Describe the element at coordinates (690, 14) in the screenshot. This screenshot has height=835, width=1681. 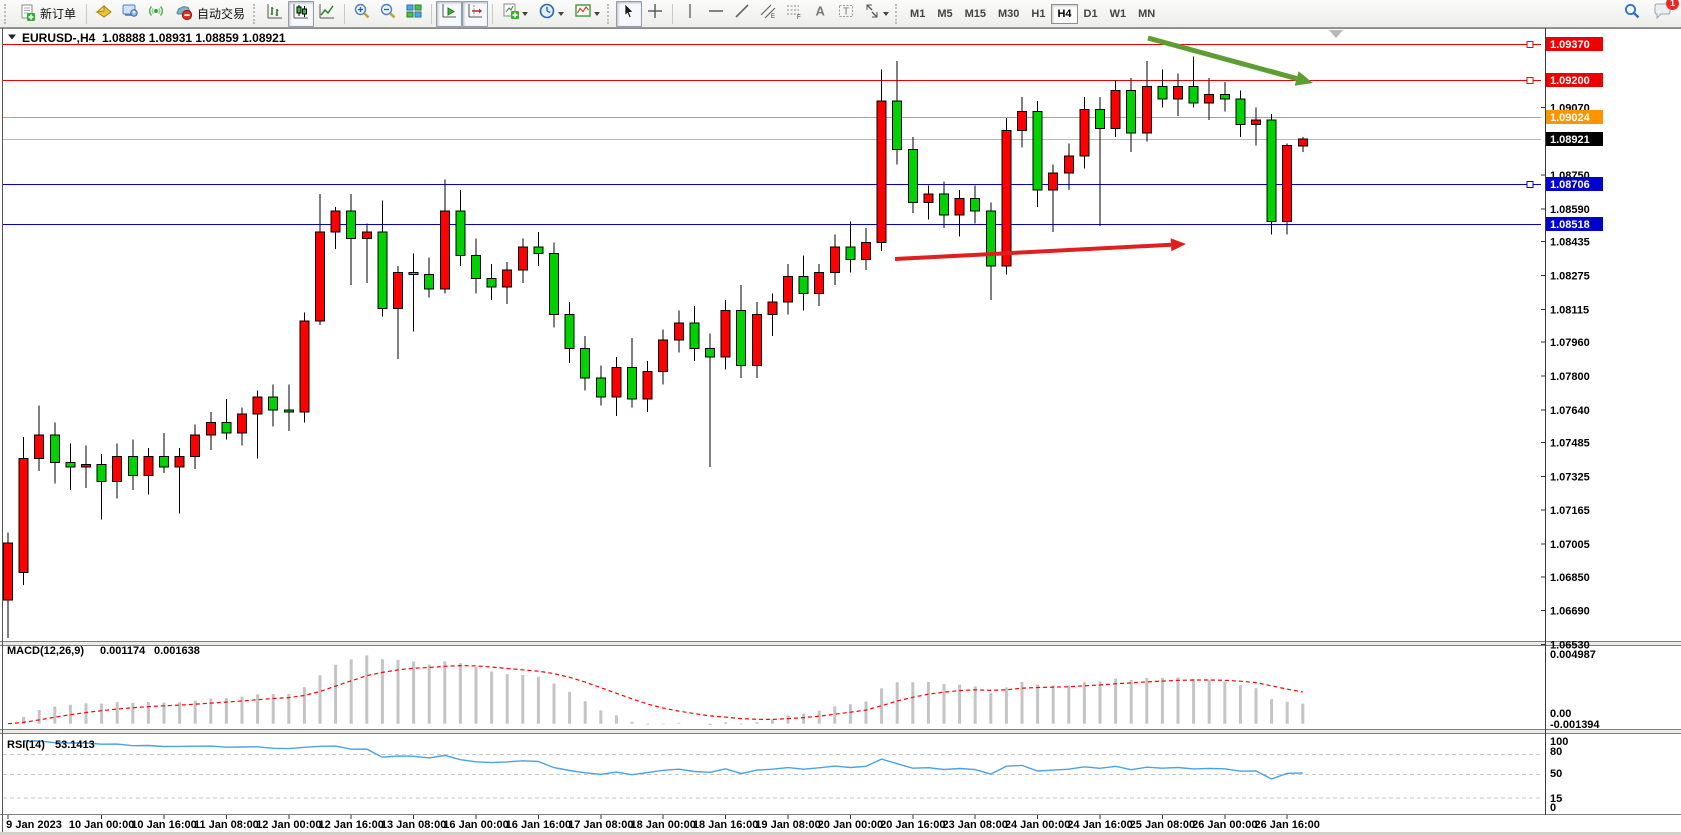
I see `vertical-line-button` at that location.